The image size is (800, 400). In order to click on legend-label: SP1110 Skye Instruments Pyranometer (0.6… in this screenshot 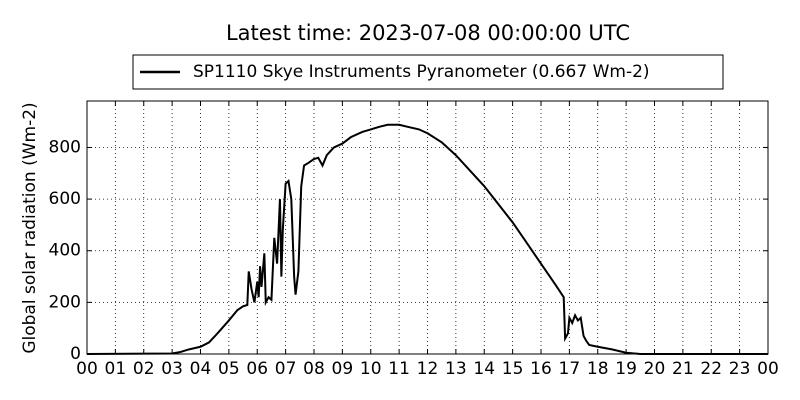, I will do `click(421, 72)`.